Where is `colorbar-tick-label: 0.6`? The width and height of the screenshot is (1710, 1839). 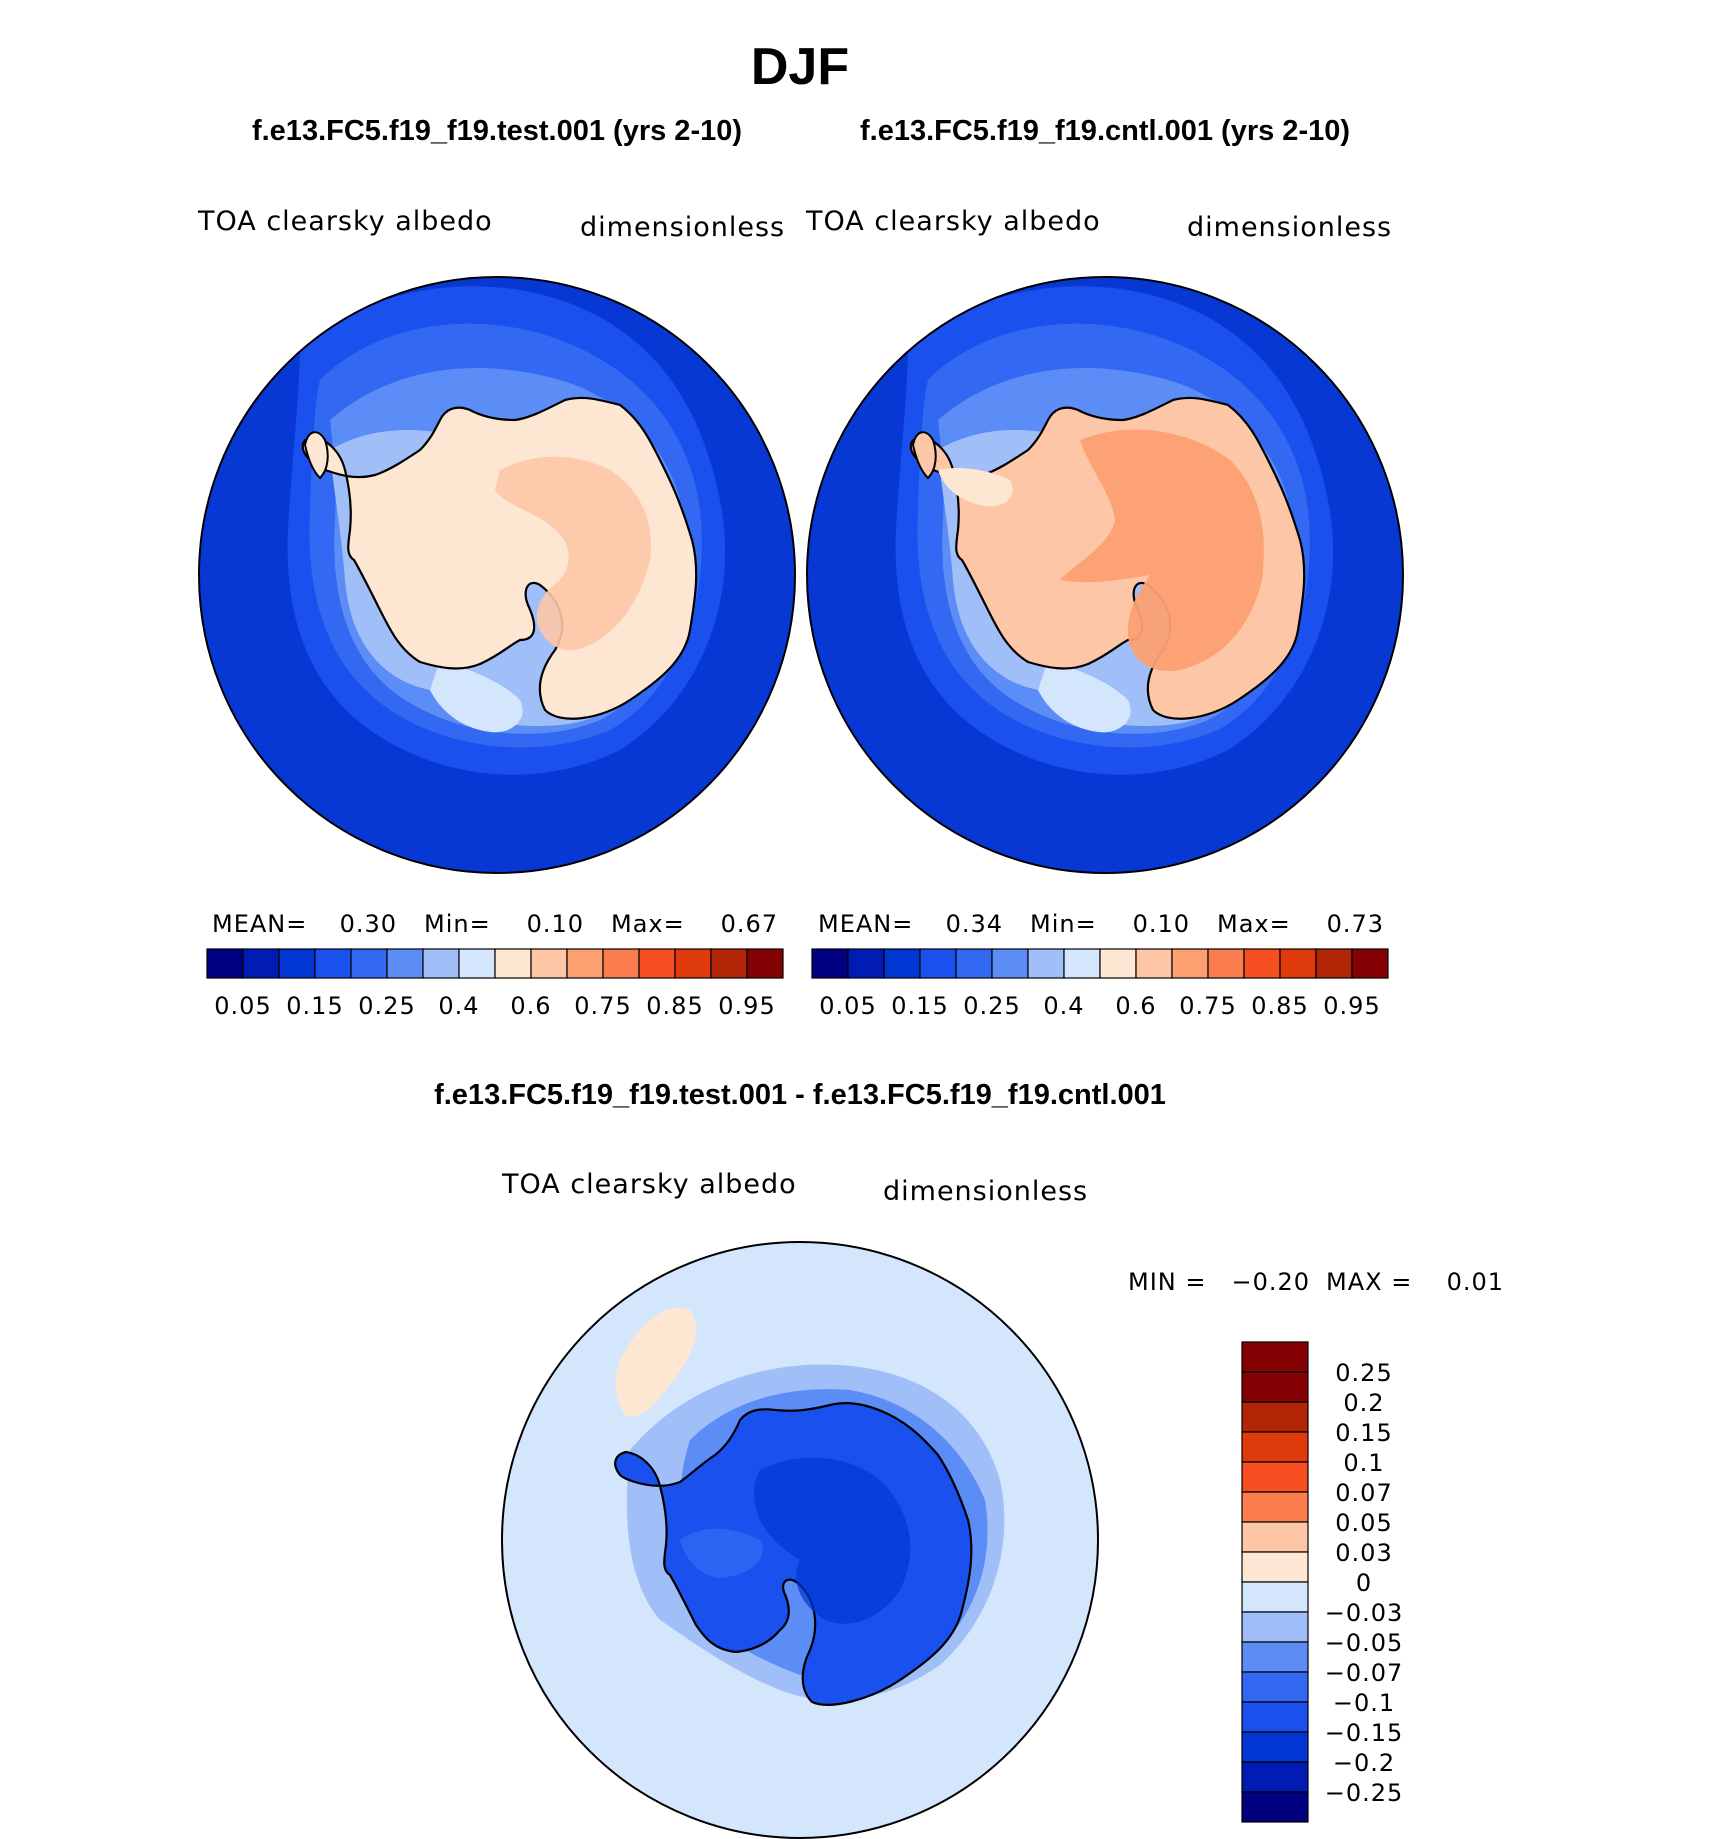
colorbar-tick-label: 0.6 is located at coordinates (530, 1006).